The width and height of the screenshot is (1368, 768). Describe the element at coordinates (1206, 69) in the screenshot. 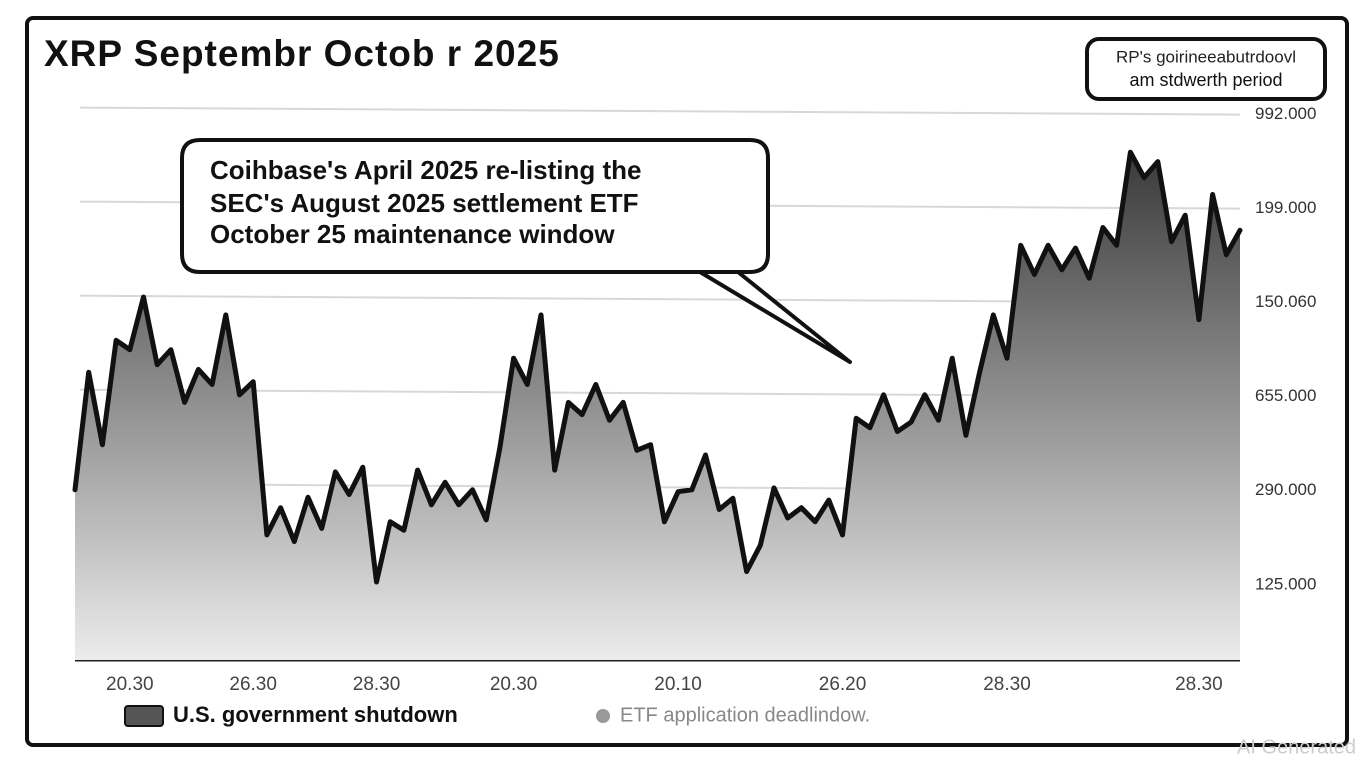

I see `note-box` at that location.